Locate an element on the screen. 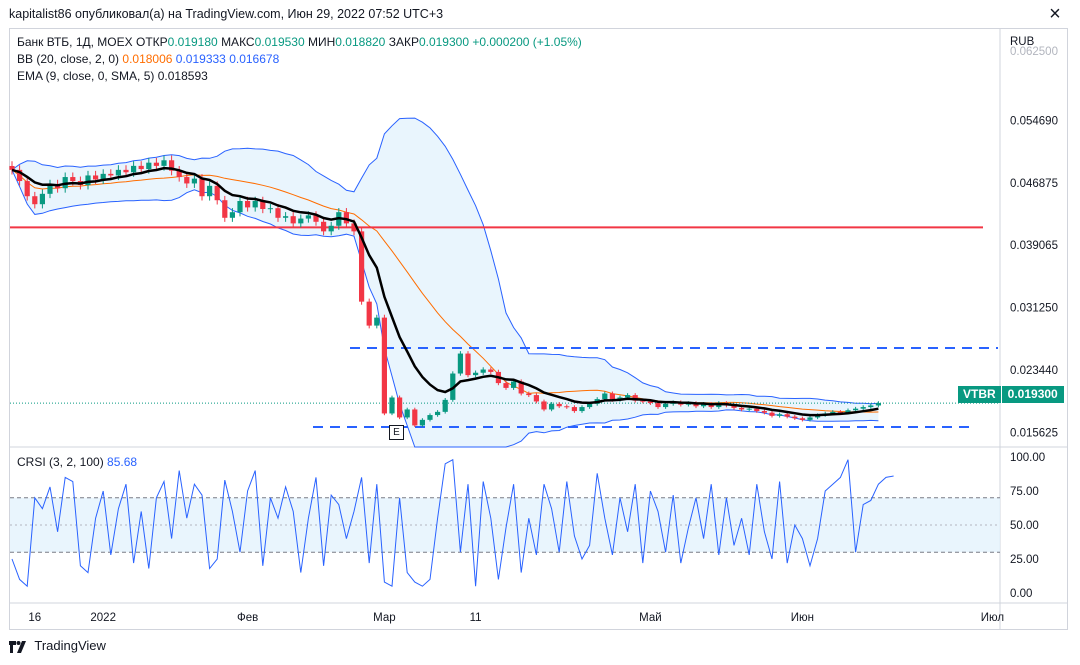 The image size is (1080, 665). bb-basis-value: 0.018006 is located at coordinates (147, 59).